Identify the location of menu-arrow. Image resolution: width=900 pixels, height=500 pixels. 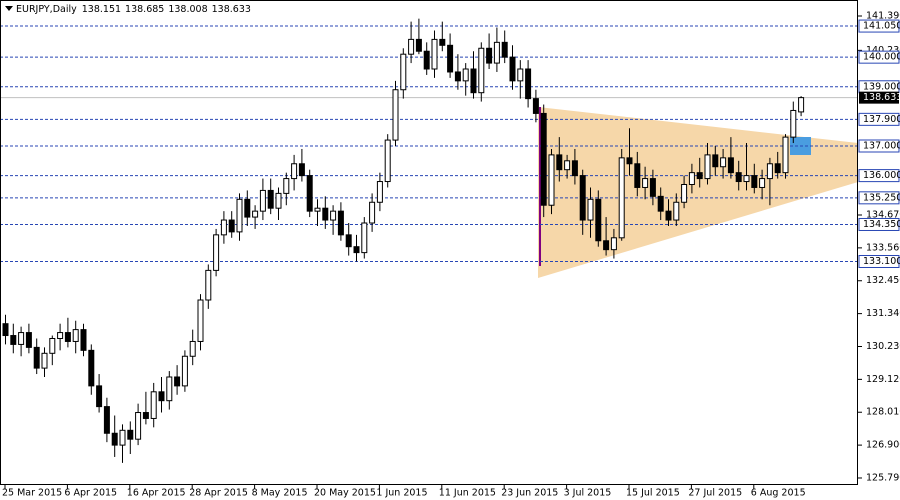
(9, 8).